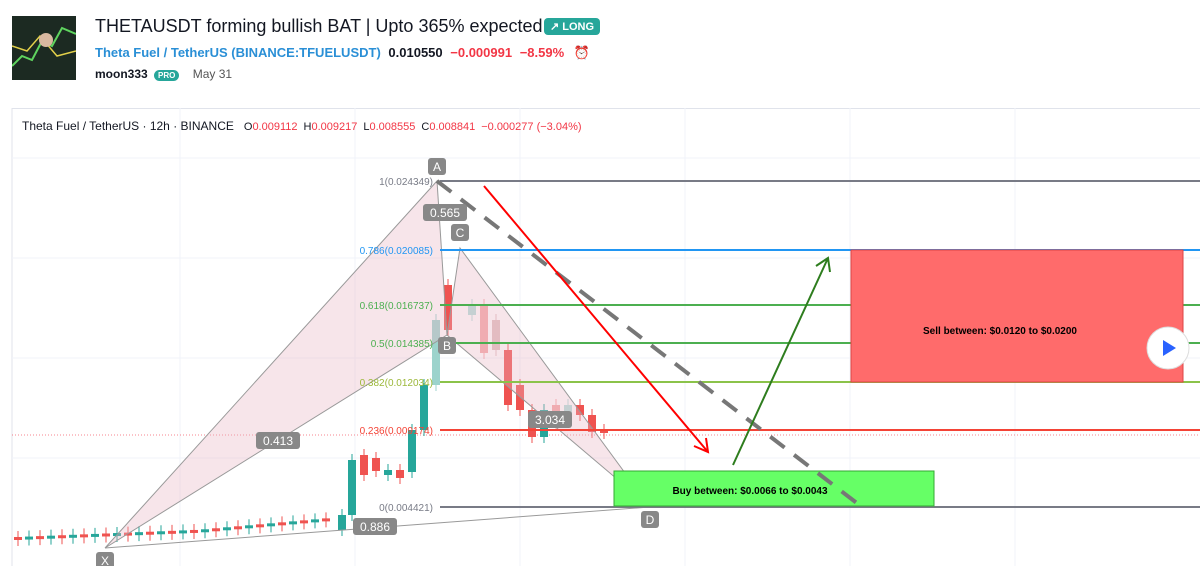  I want to click on fib-label: 1(0.024349), so click(406, 182).